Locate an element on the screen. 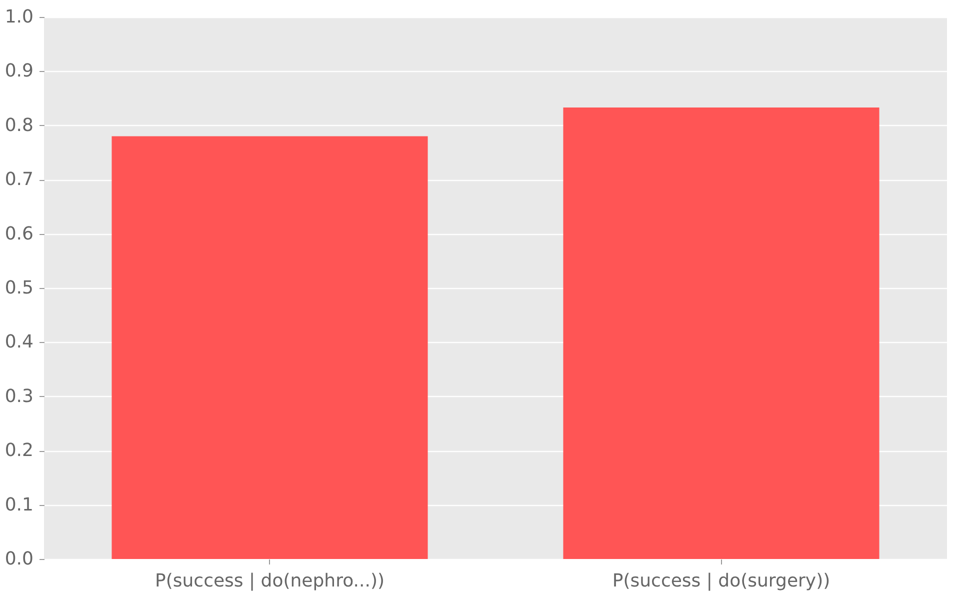 This screenshot has height=610, width=965. y-tick-label: 0.5 is located at coordinates (19, 288).